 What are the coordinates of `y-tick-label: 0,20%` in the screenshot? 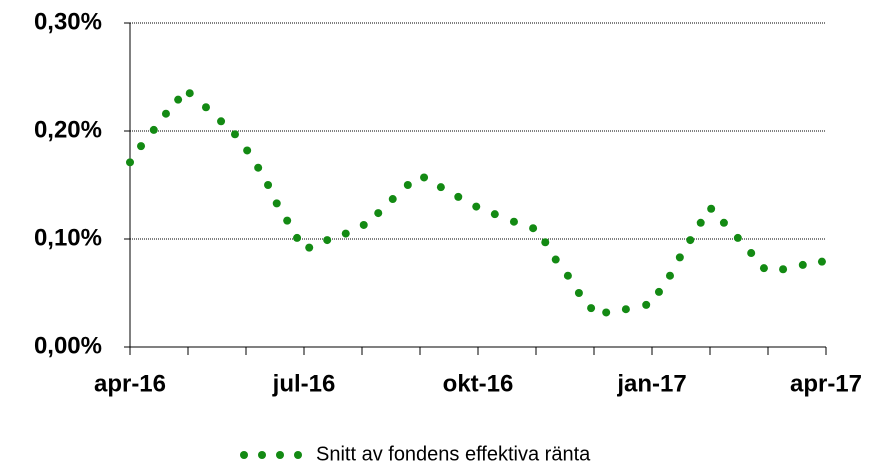 It's located at (68, 129).